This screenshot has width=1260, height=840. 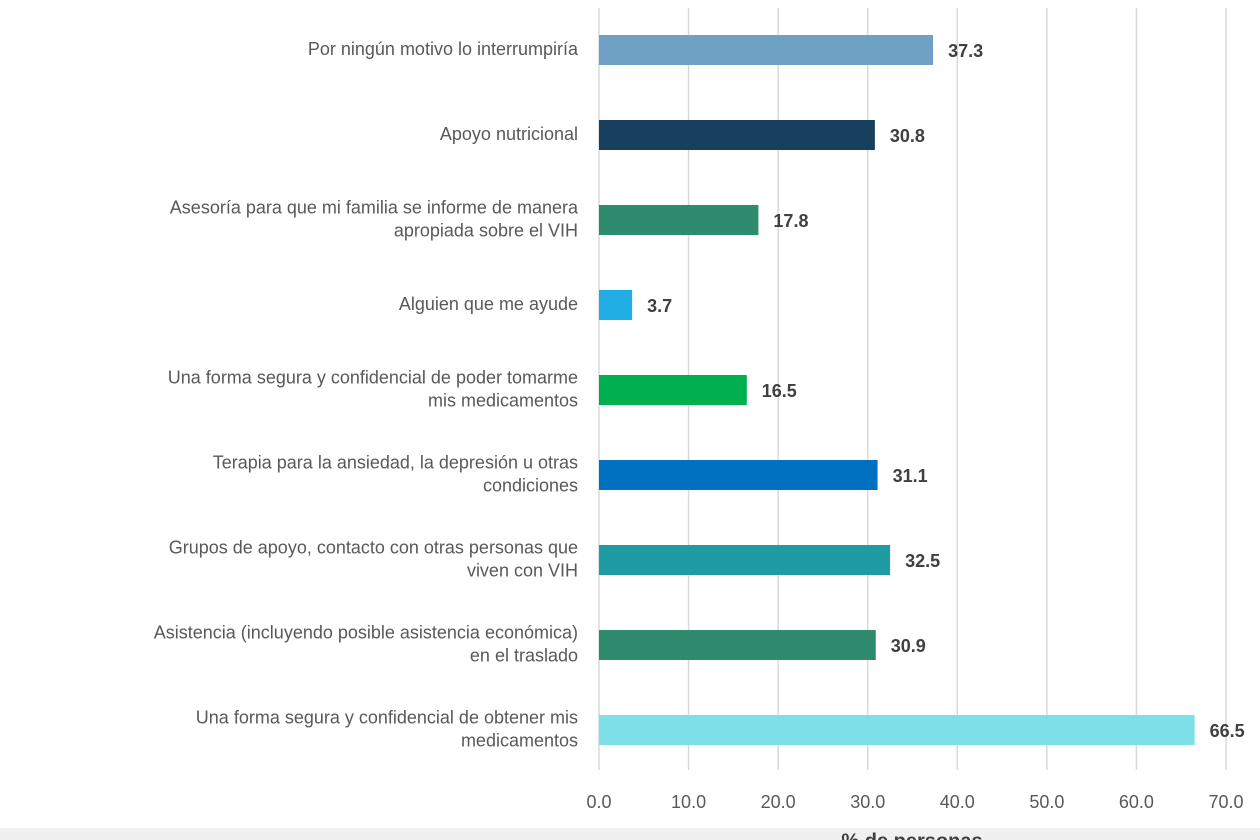 What do you see at coordinates (522, 570) in the screenshot?
I see `category-label: viven con VIH` at bounding box center [522, 570].